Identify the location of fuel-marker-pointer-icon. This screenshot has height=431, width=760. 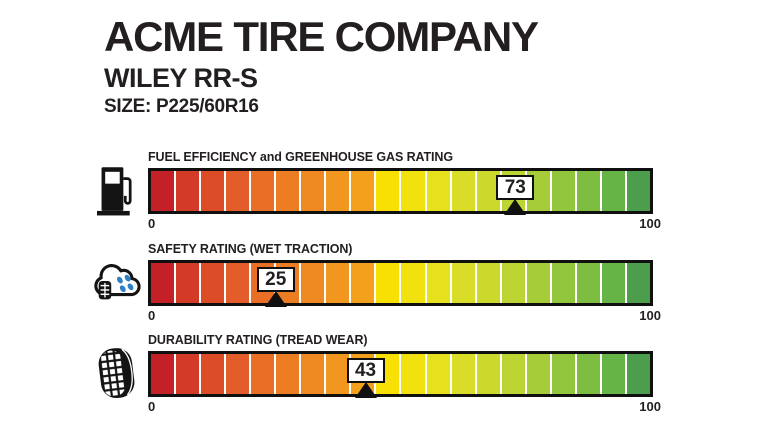
(515, 207).